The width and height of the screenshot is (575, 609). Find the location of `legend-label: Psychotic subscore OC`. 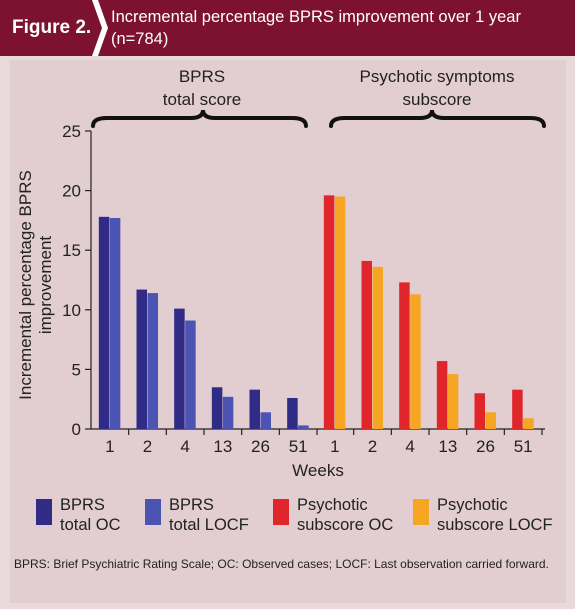

legend-label: Psychotic subscore OC is located at coordinates (345, 515).